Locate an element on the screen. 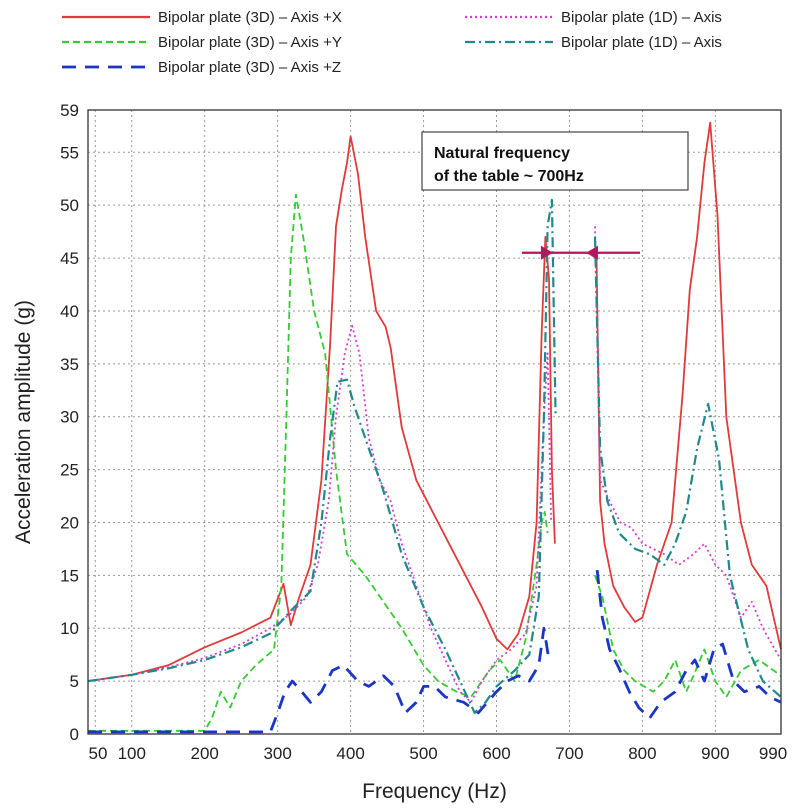  y-tick-label-2: 10 is located at coordinates (69, 628).